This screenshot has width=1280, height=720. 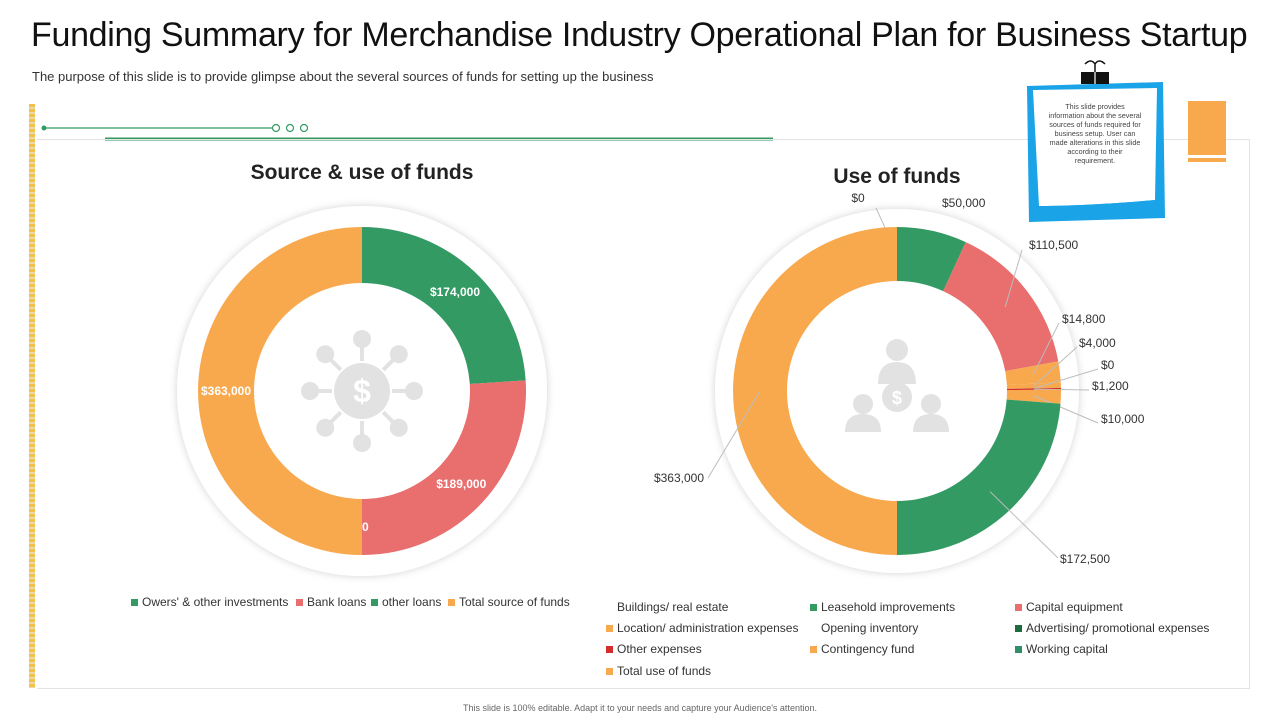 What do you see at coordinates (461, 484) in the screenshot?
I see `chart1-data-label: $189,000` at bounding box center [461, 484].